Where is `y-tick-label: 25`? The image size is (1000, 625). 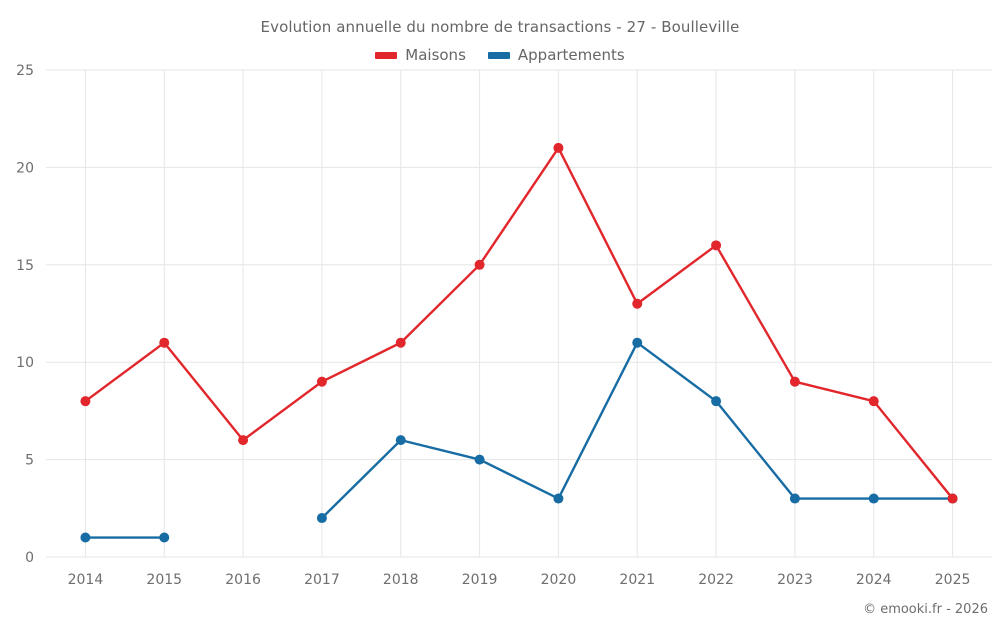 y-tick-label: 25 is located at coordinates (25, 71).